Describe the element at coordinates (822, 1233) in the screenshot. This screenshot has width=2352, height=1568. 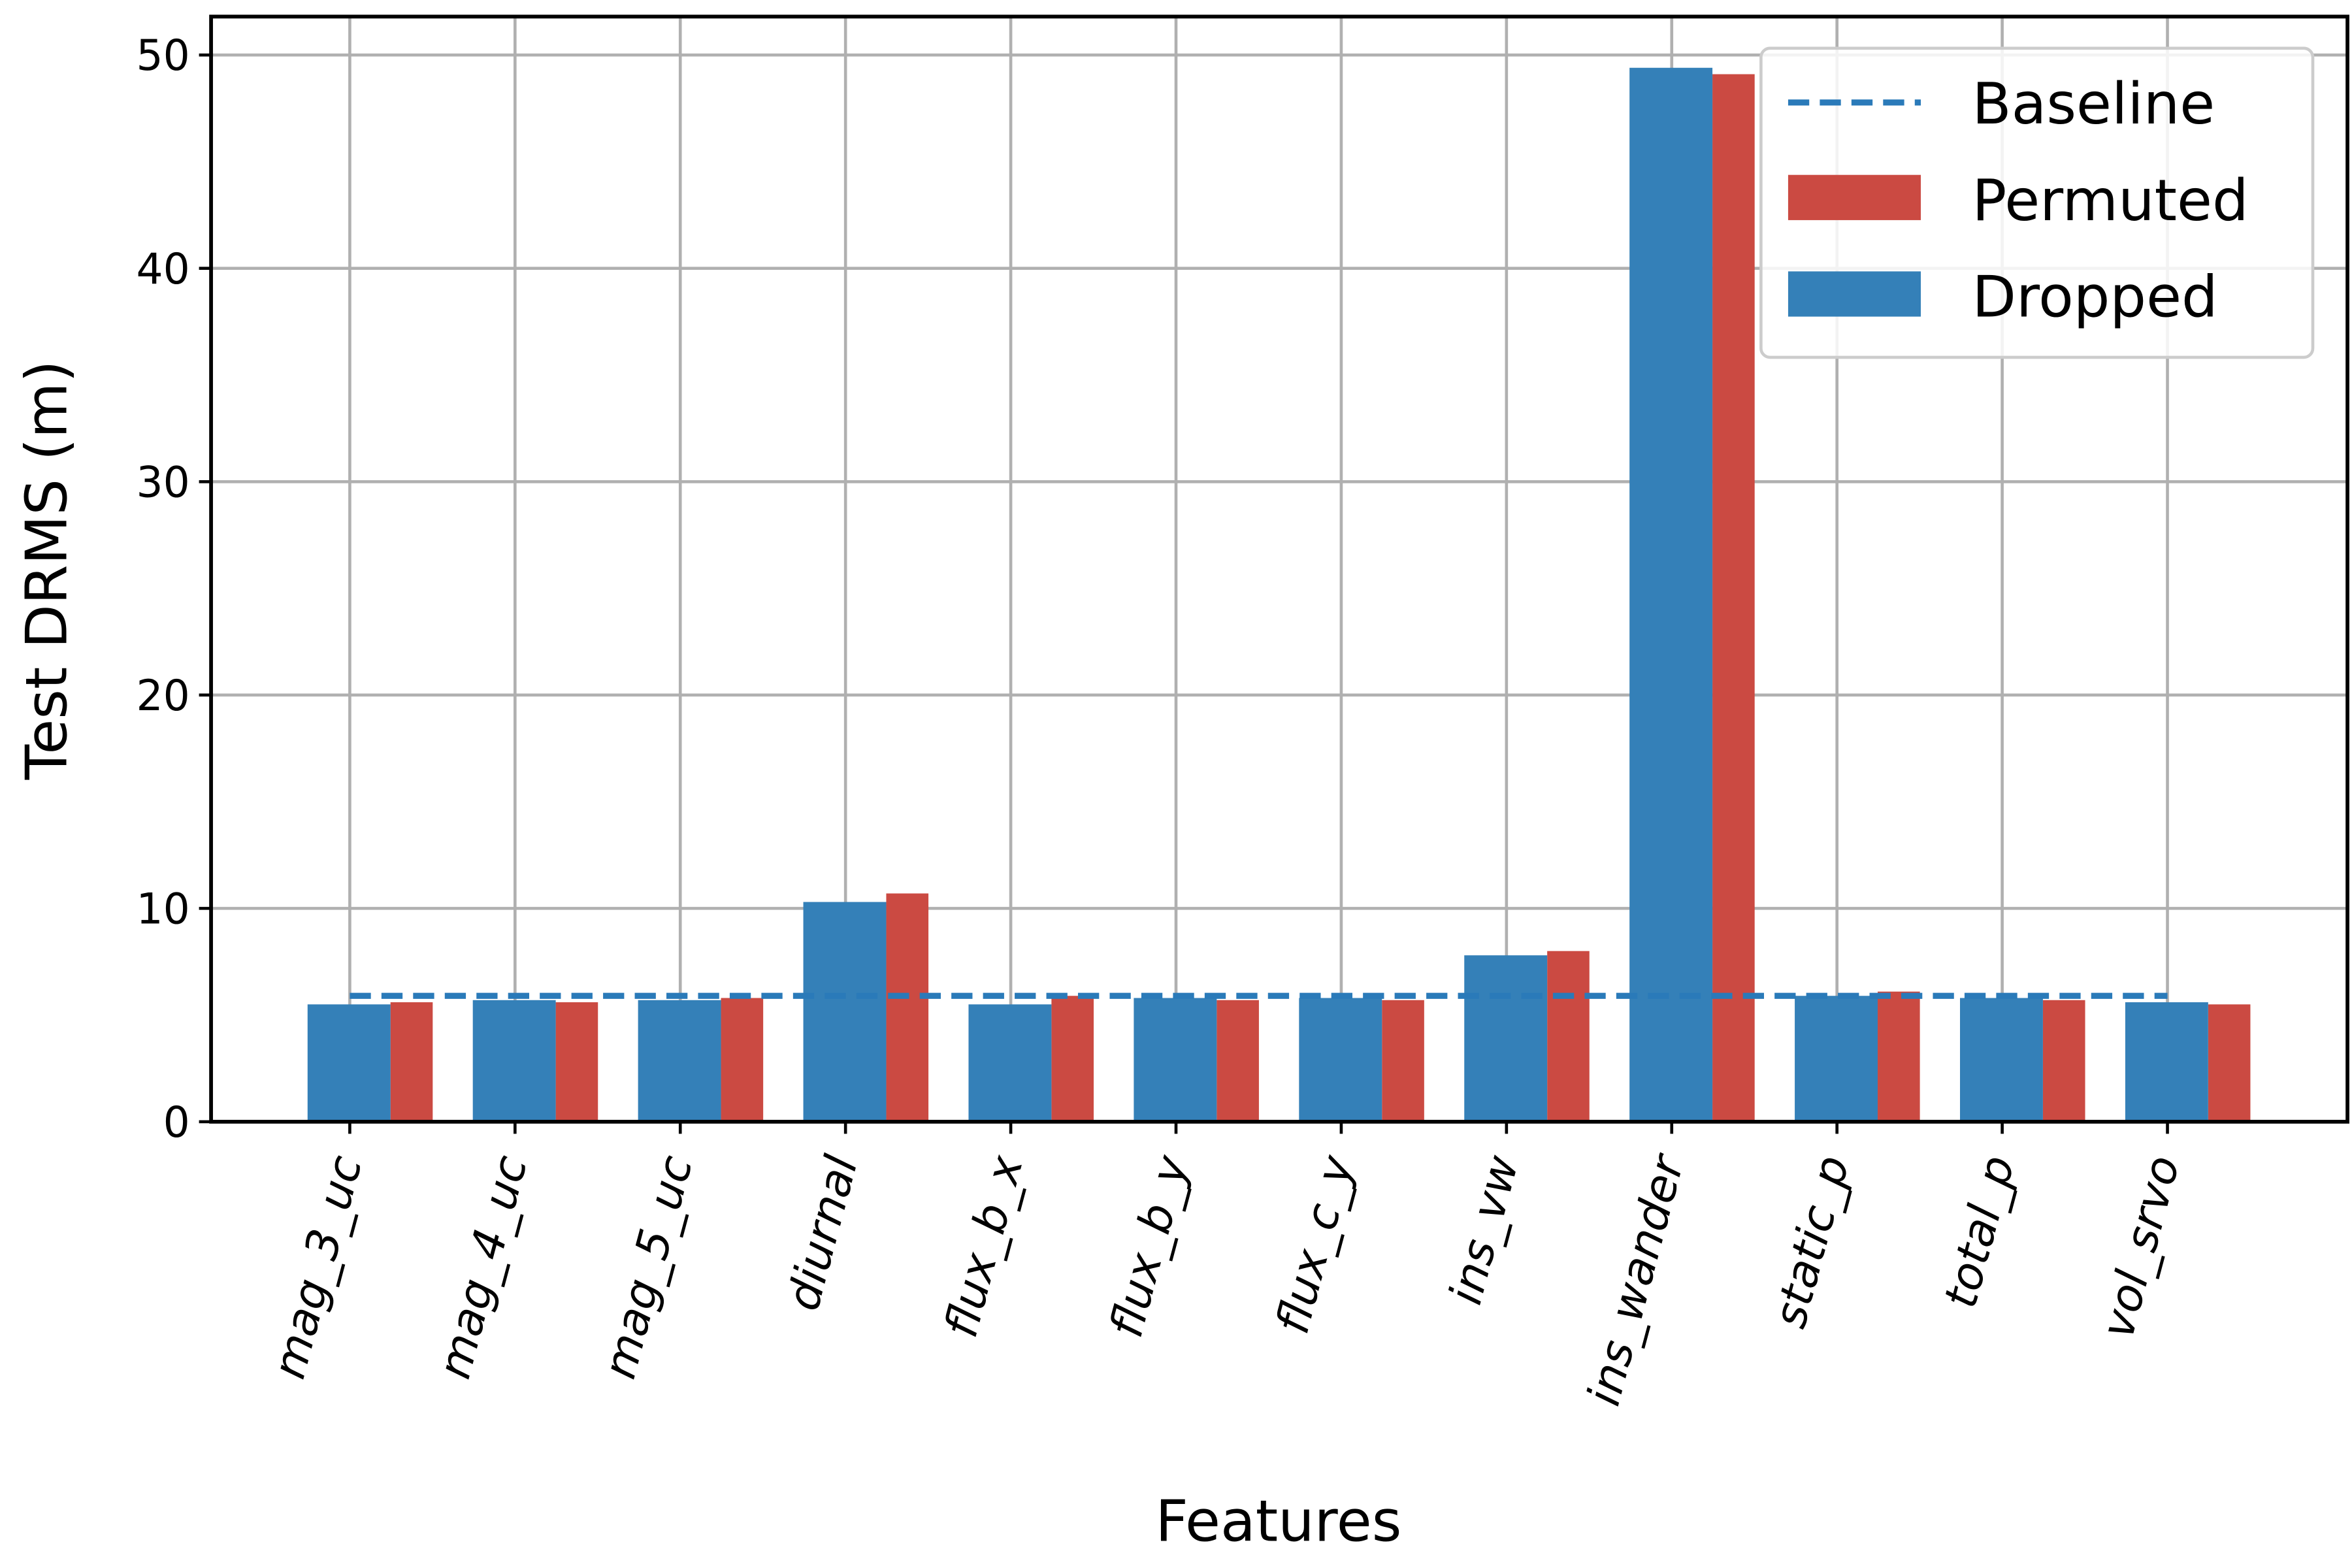
I see `x-tick-label: diurnal` at that location.